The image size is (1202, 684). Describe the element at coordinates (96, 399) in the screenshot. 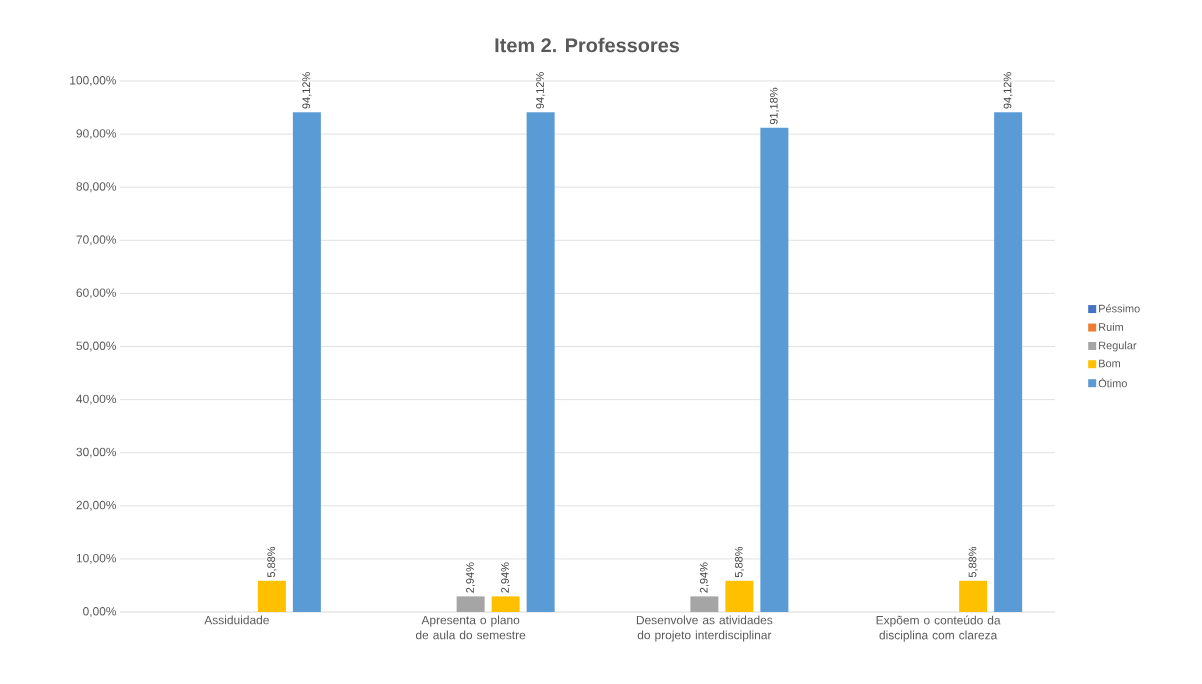

I see `y-tick-label: 40,00%` at that location.